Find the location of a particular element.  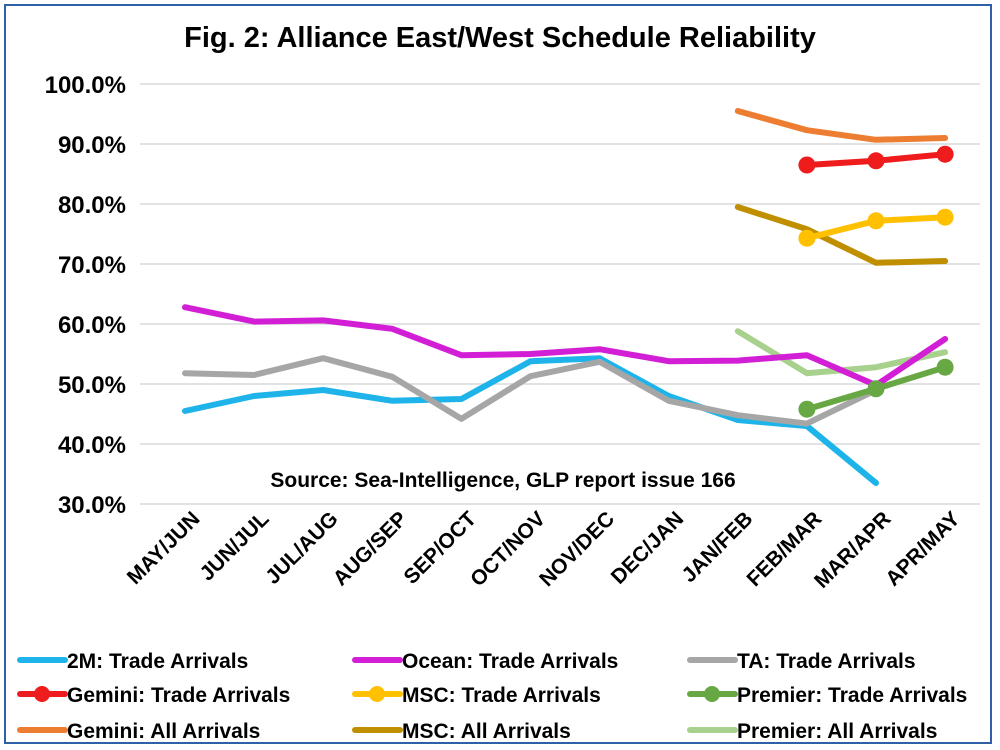

legend-item: Premier: Trade Arrivals is located at coordinates (827, 695).